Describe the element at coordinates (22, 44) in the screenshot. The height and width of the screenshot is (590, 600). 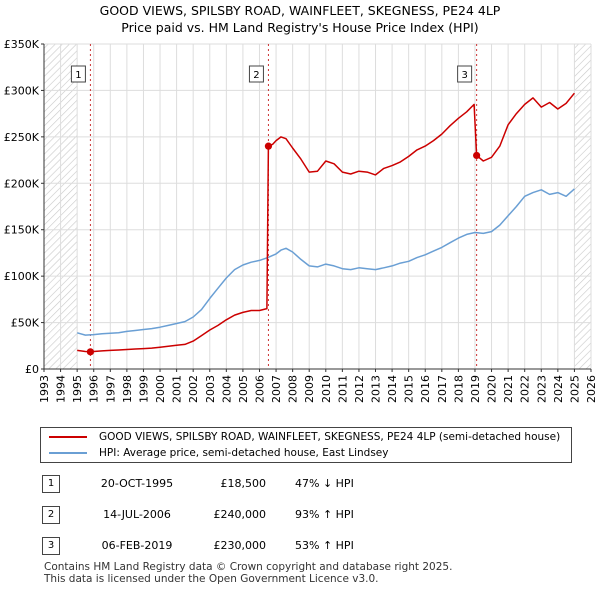
I see `y-tick-label: £350K` at that location.